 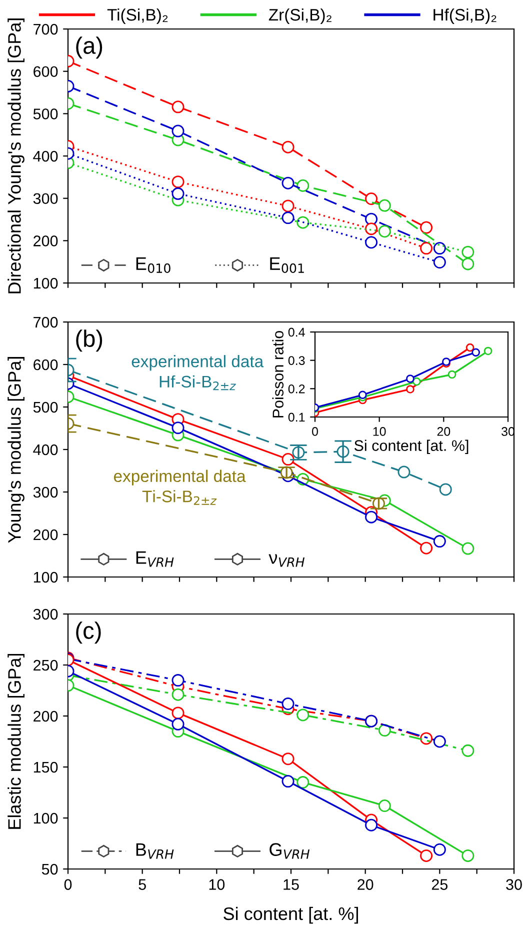 I want to click on annotation: ν$_{VRH}$, so click(x=286, y=560).